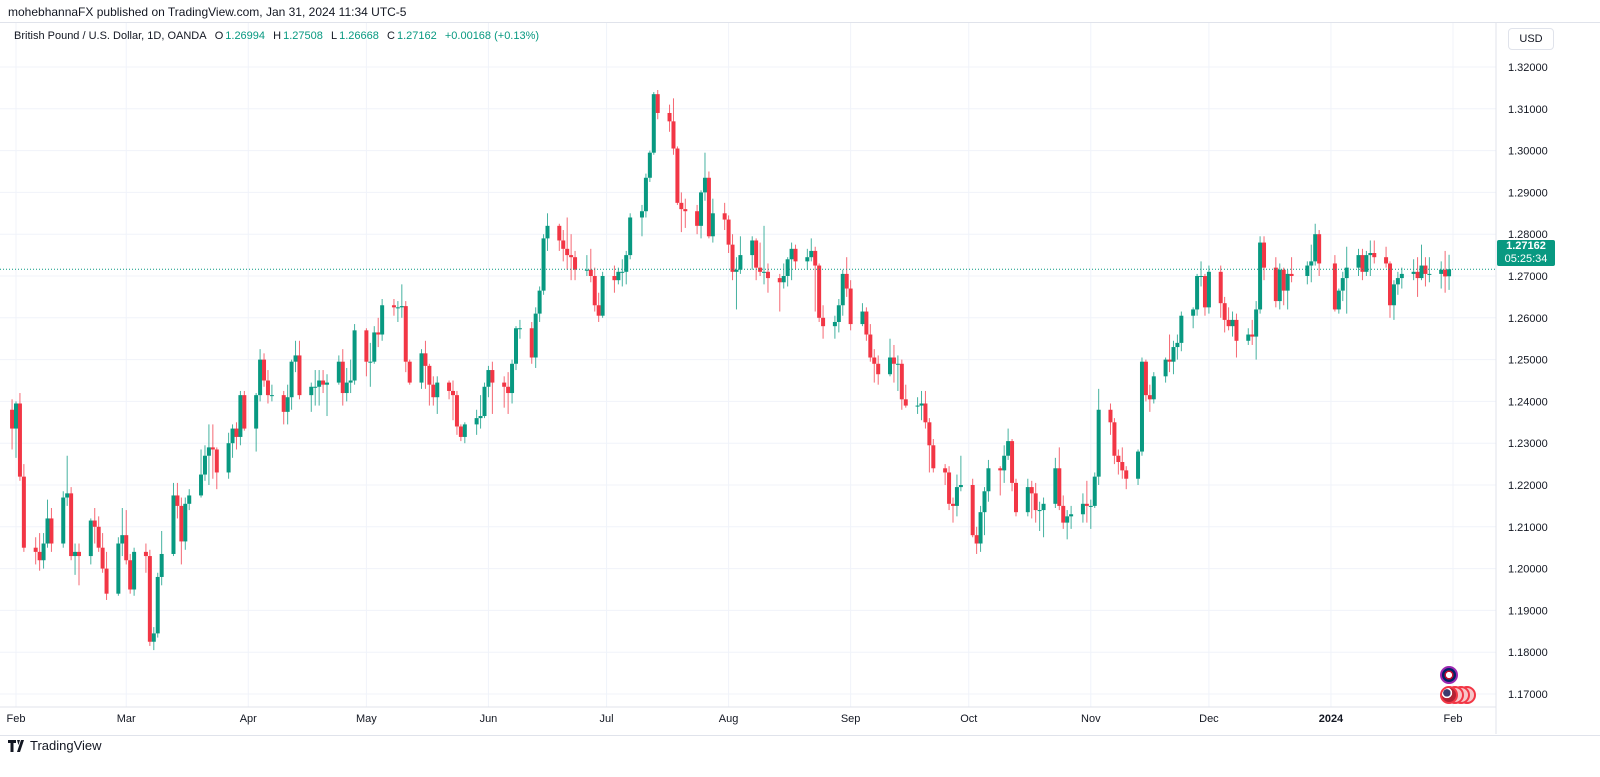 This screenshot has width=1600, height=777. Describe the element at coordinates (1453, 719) in the screenshot. I see `time-tick-label: Feb` at that location.